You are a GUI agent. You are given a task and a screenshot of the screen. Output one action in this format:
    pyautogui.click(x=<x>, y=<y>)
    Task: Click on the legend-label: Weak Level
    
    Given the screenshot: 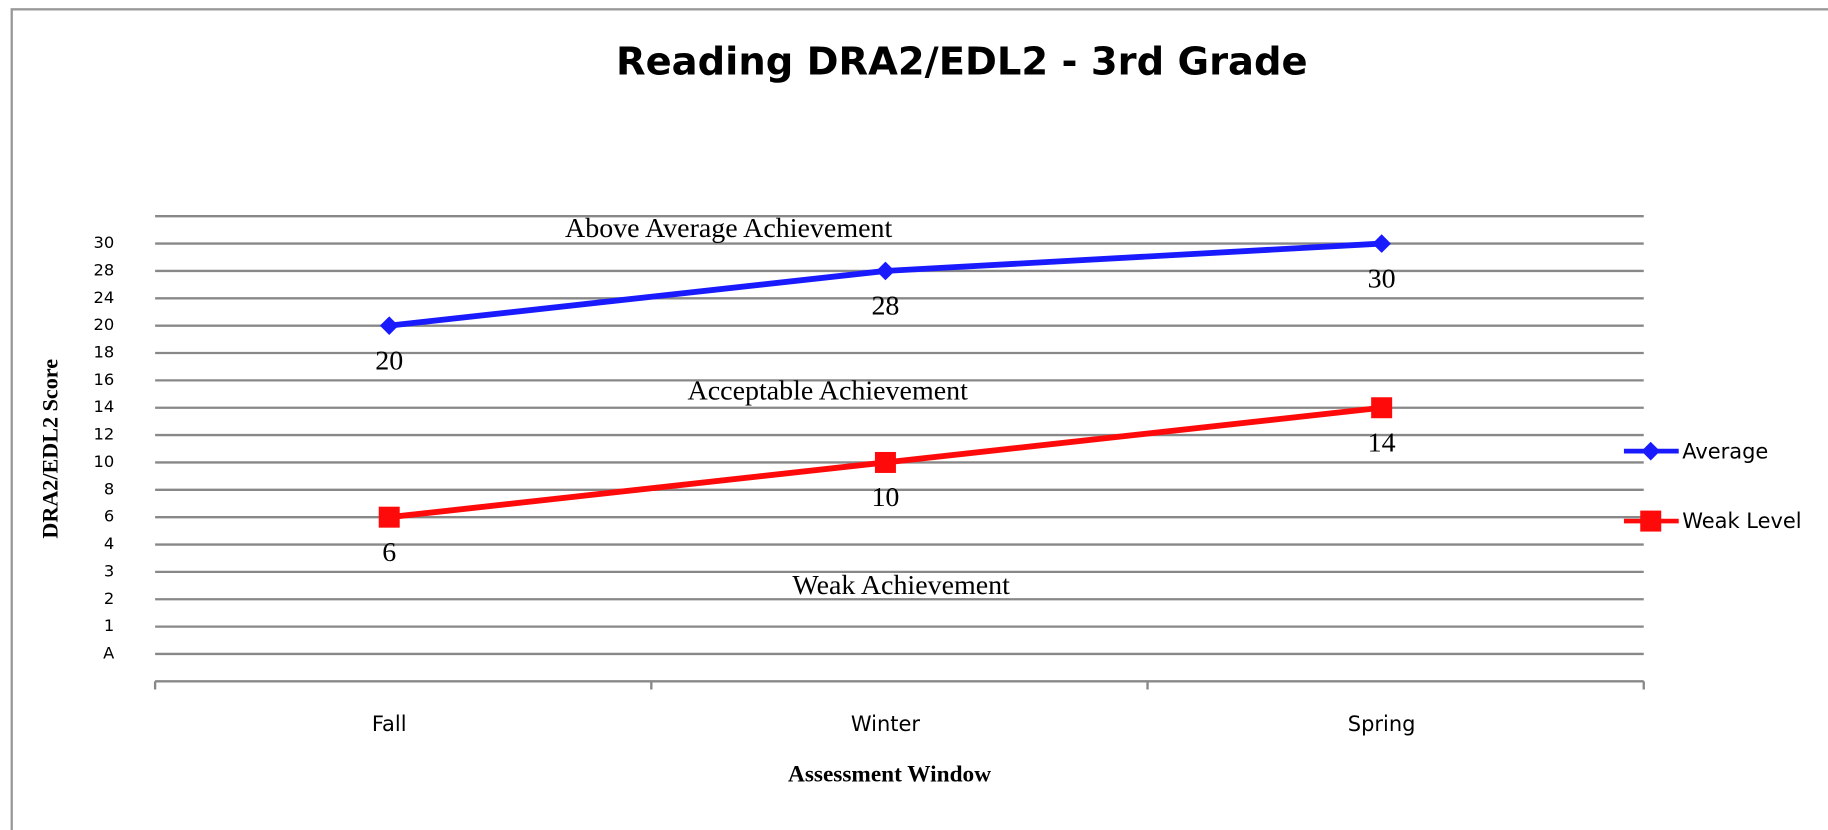 What is the action you would take?
    pyautogui.click(x=1741, y=521)
    